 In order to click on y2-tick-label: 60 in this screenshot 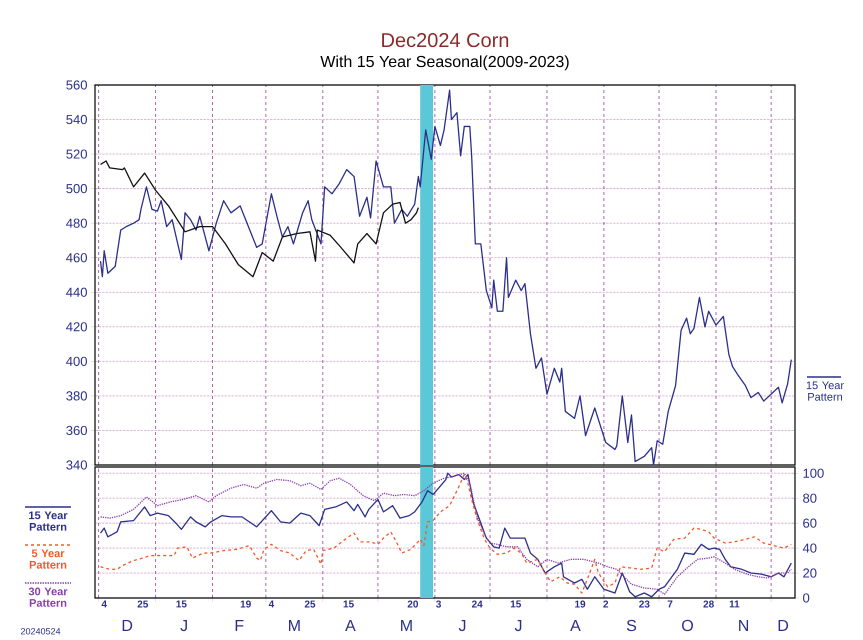, I will do `click(809, 523)`.